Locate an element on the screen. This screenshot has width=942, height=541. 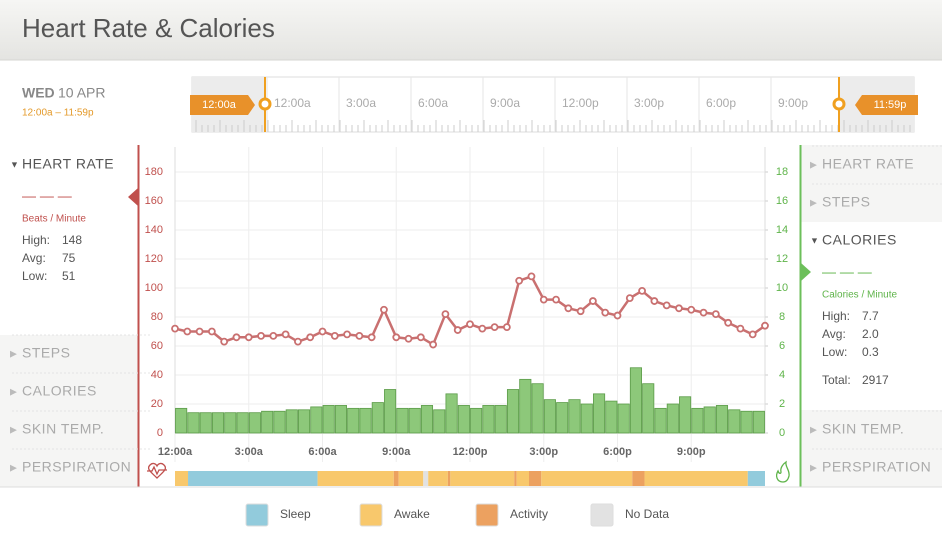
timeline-label: 12:00p is located at coordinates (580, 103).